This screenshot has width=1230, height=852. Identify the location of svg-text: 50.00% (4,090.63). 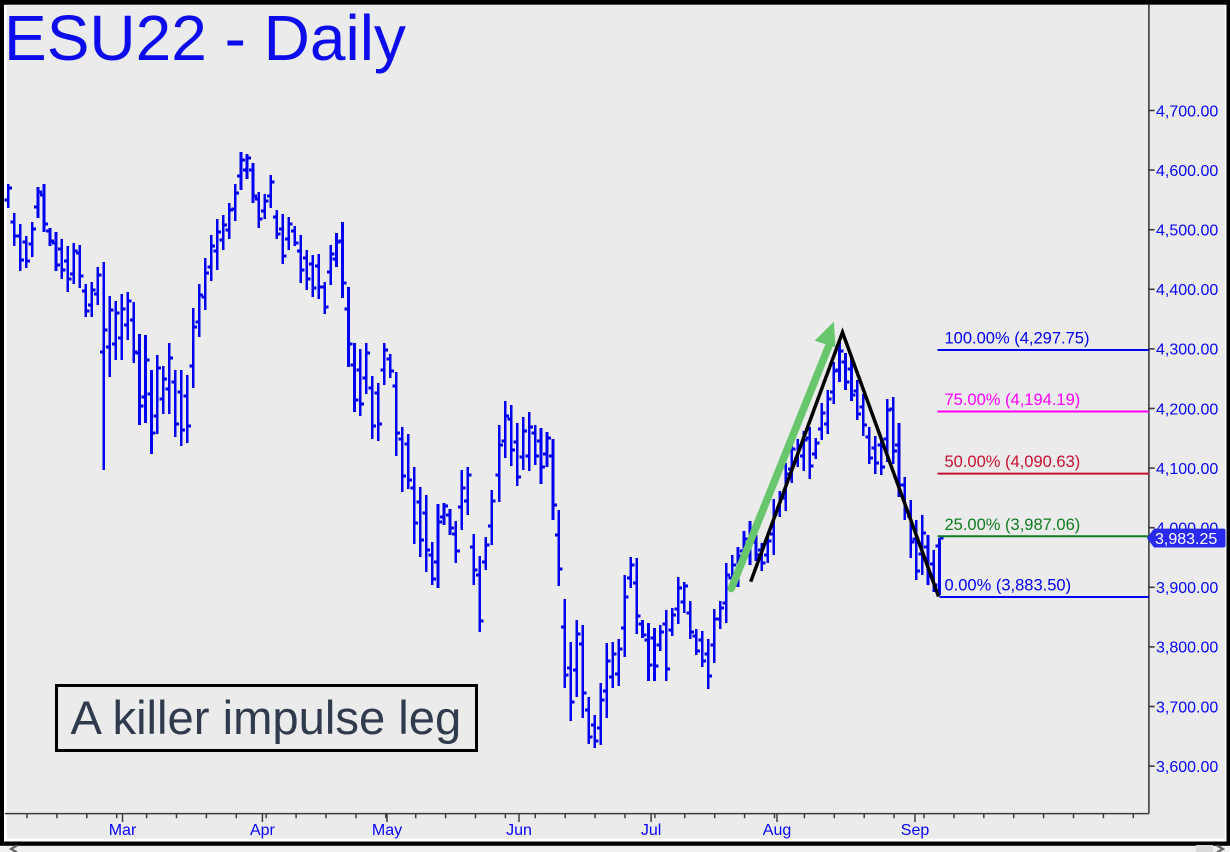
(1013, 462).